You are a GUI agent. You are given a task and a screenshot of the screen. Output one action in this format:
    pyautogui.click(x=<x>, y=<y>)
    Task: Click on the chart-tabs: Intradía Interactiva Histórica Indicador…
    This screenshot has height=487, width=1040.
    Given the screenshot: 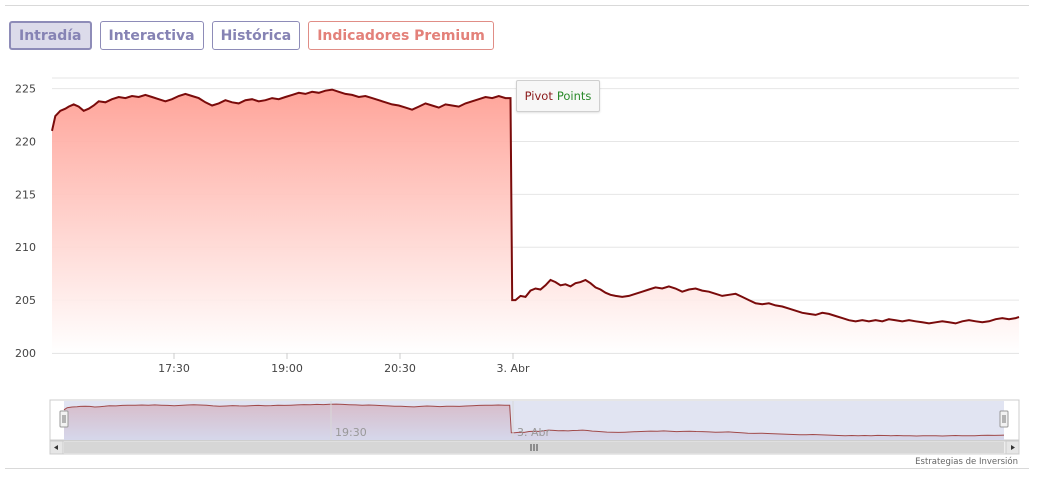 What is the action you would take?
    pyautogui.click(x=251, y=35)
    